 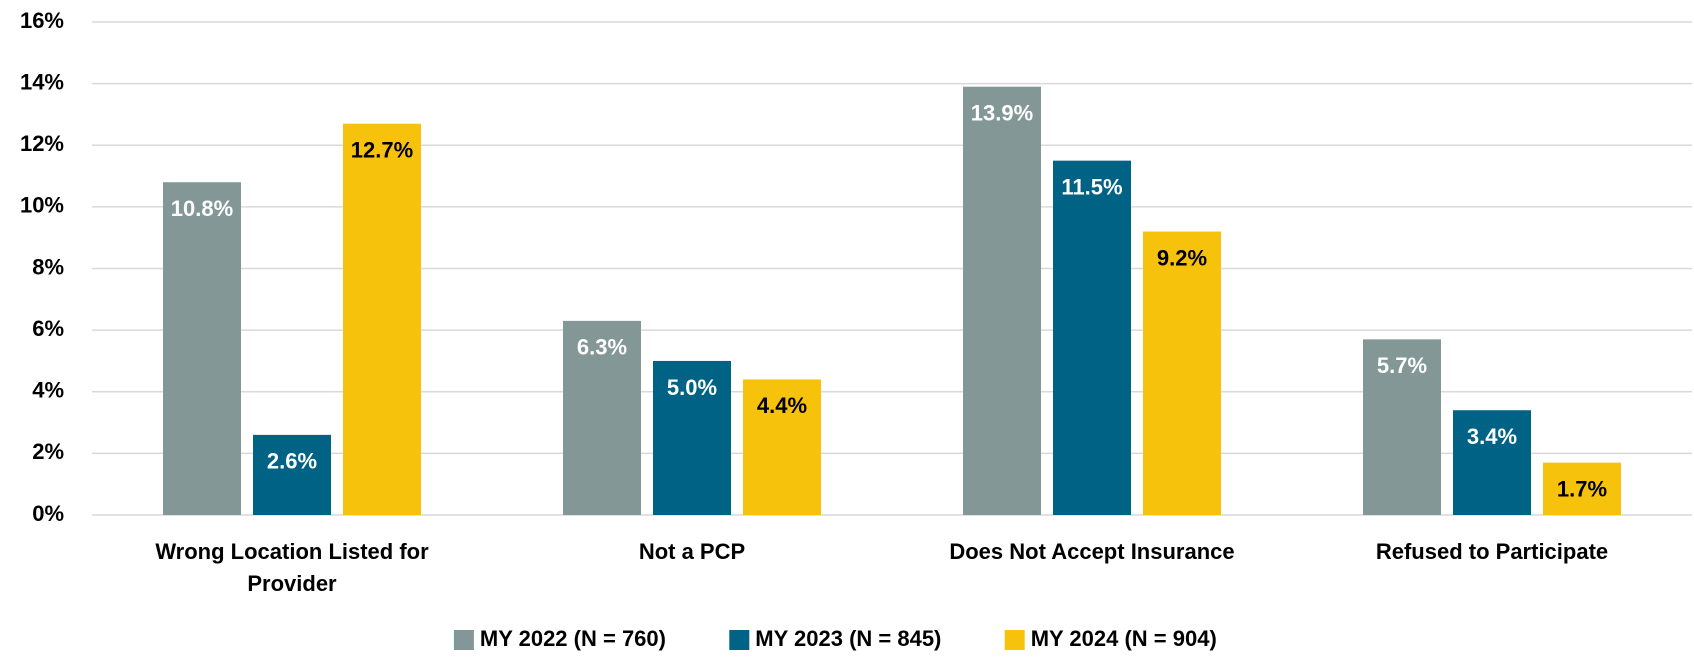 What do you see at coordinates (48, 328) in the screenshot?
I see `y-tick-label: 6%` at bounding box center [48, 328].